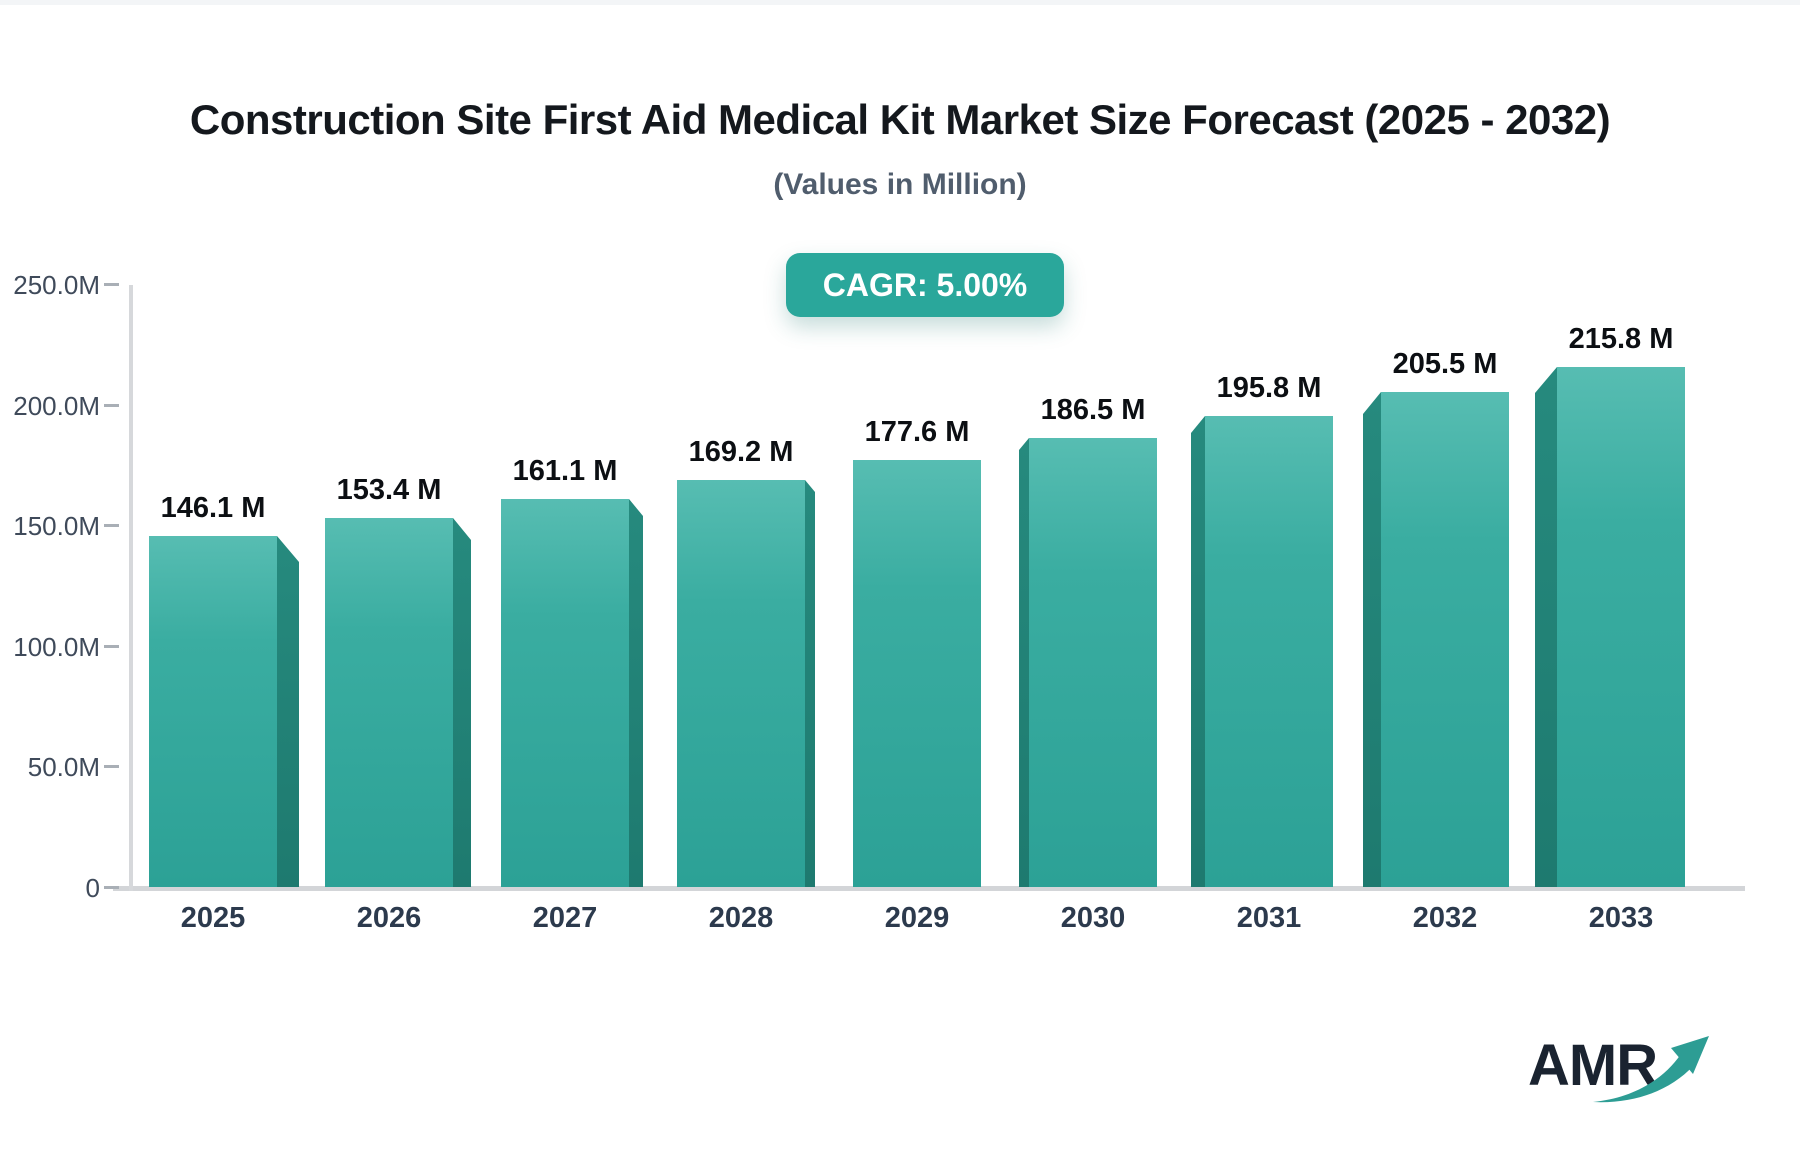 The height and width of the screenshot is (1156, 1800). I want to click on x-tick-label-2030: 2030, so click(1093, 918).